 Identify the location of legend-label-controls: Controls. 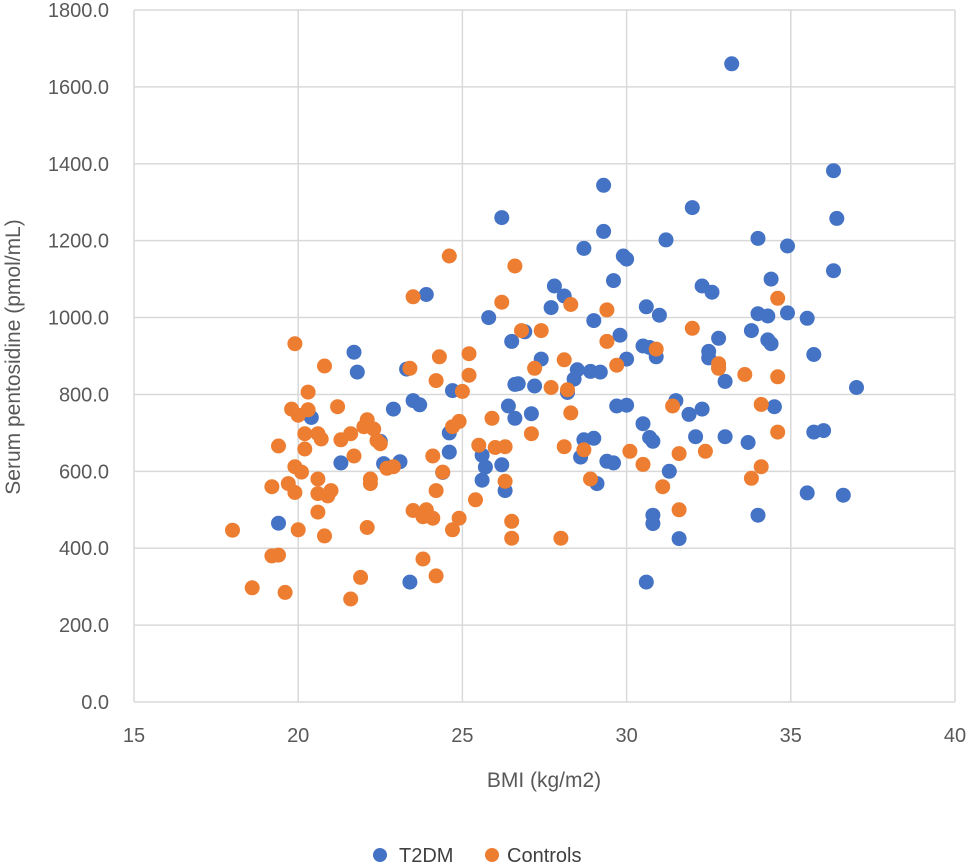
(544, 855).